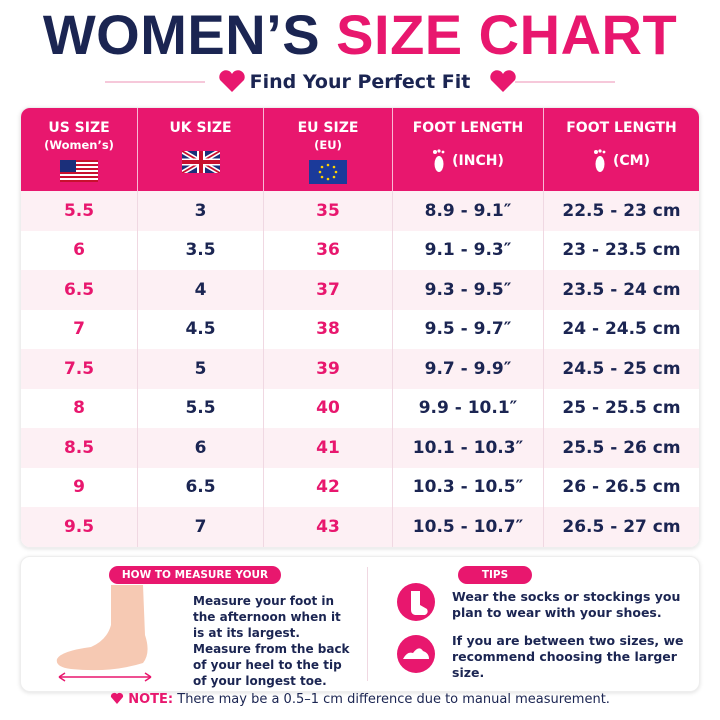 The image size is (720, 720). I want to click on table-row: 8 5.5 40 9.9 - 10.1″ 25 - 25.5 cm, so click(360, 408).